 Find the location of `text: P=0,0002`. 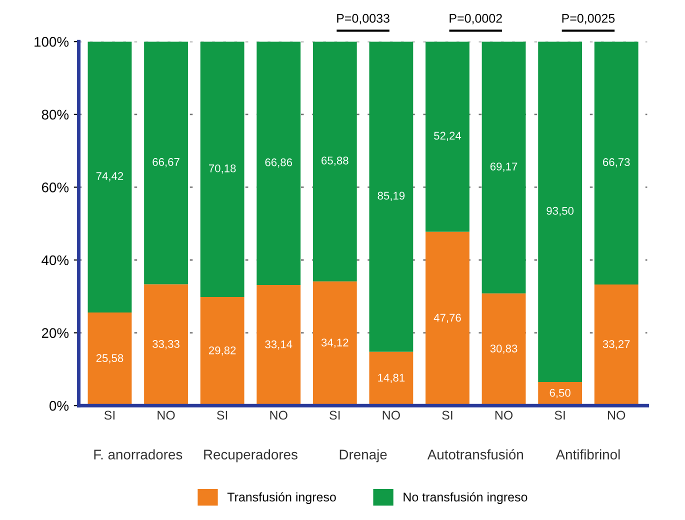

text: P=0,0002 is located at coordinates (476, 19).